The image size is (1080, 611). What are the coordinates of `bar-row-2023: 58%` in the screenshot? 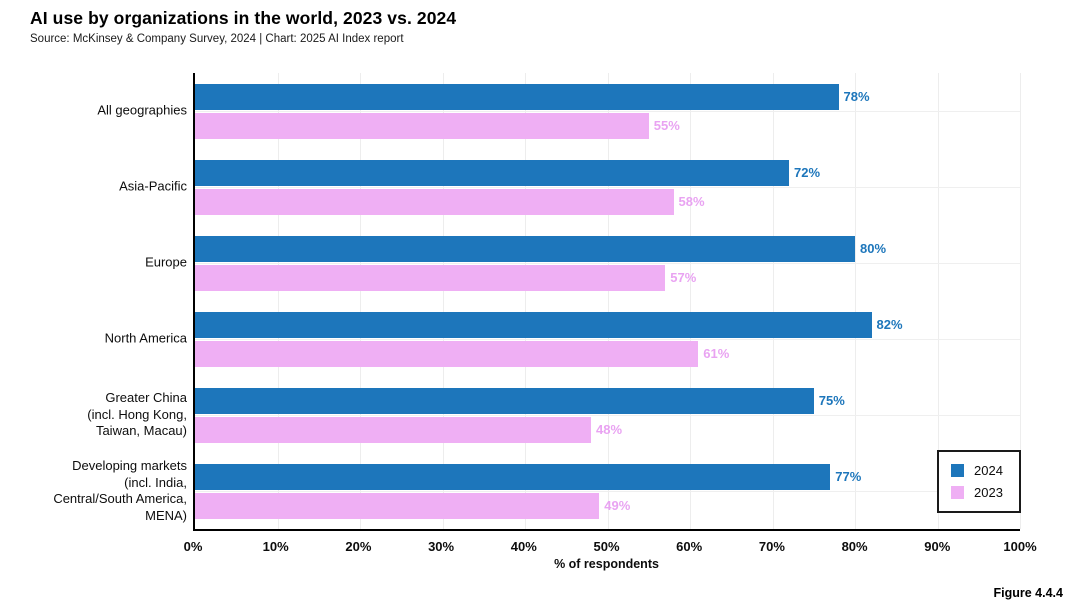 It's located at (607, 201).